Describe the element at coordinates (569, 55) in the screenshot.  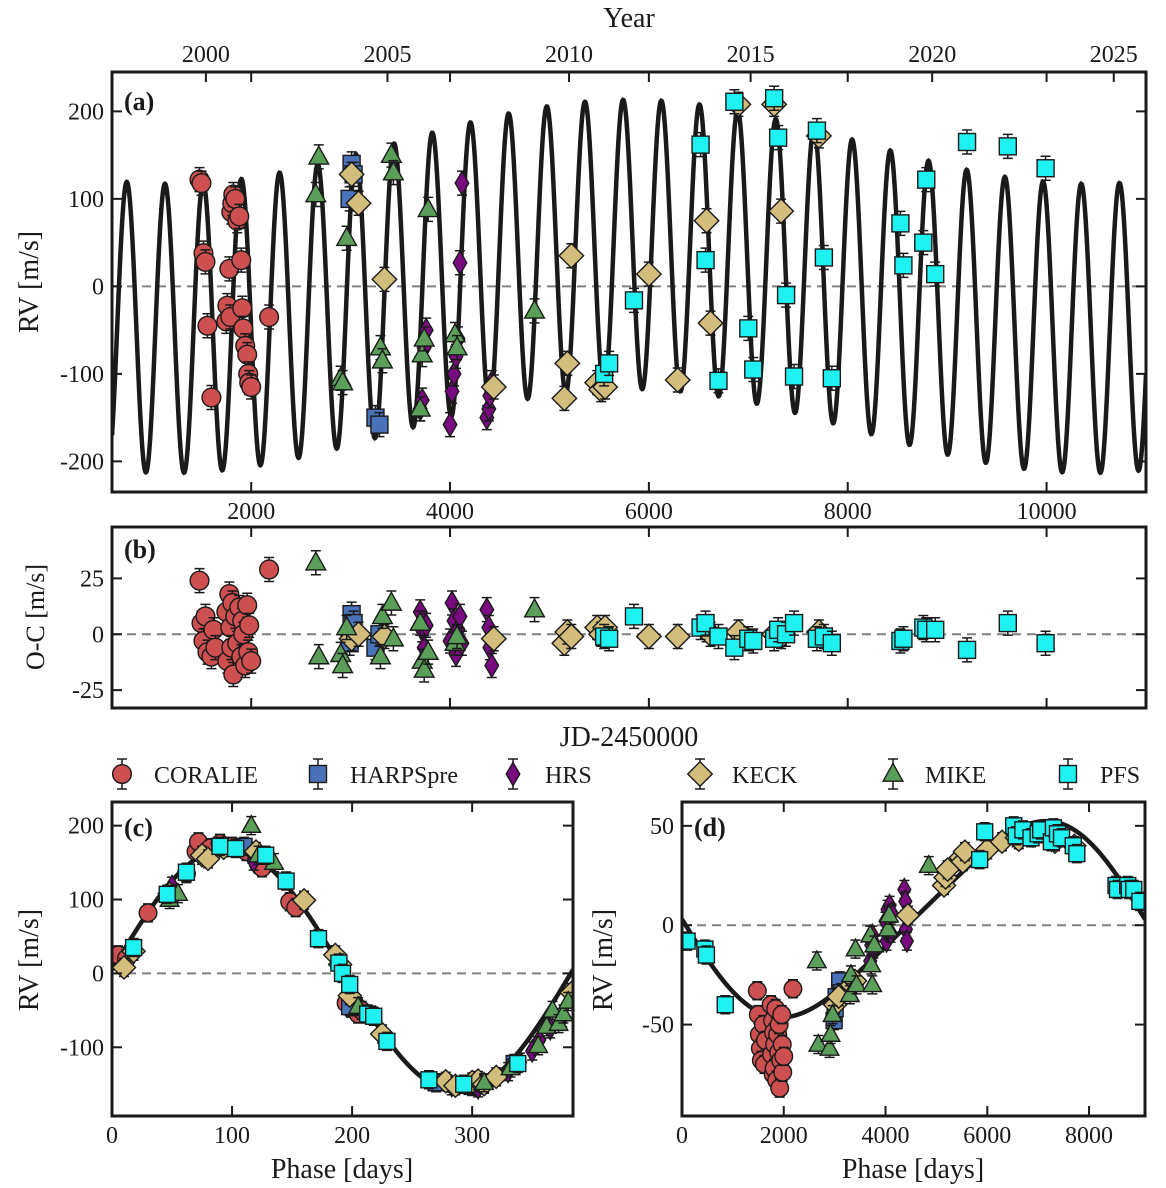
I see `top-tick-label: 2010` at that location.